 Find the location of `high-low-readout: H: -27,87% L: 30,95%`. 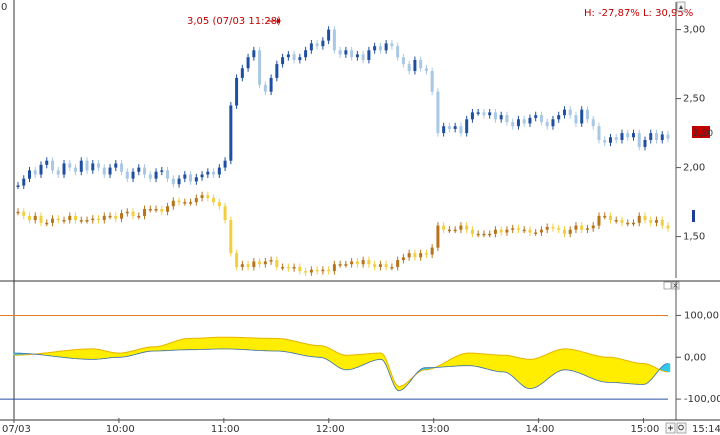

high-low-readout: H: -27,87% L: 30,95% is located at coordinates (638, 13).